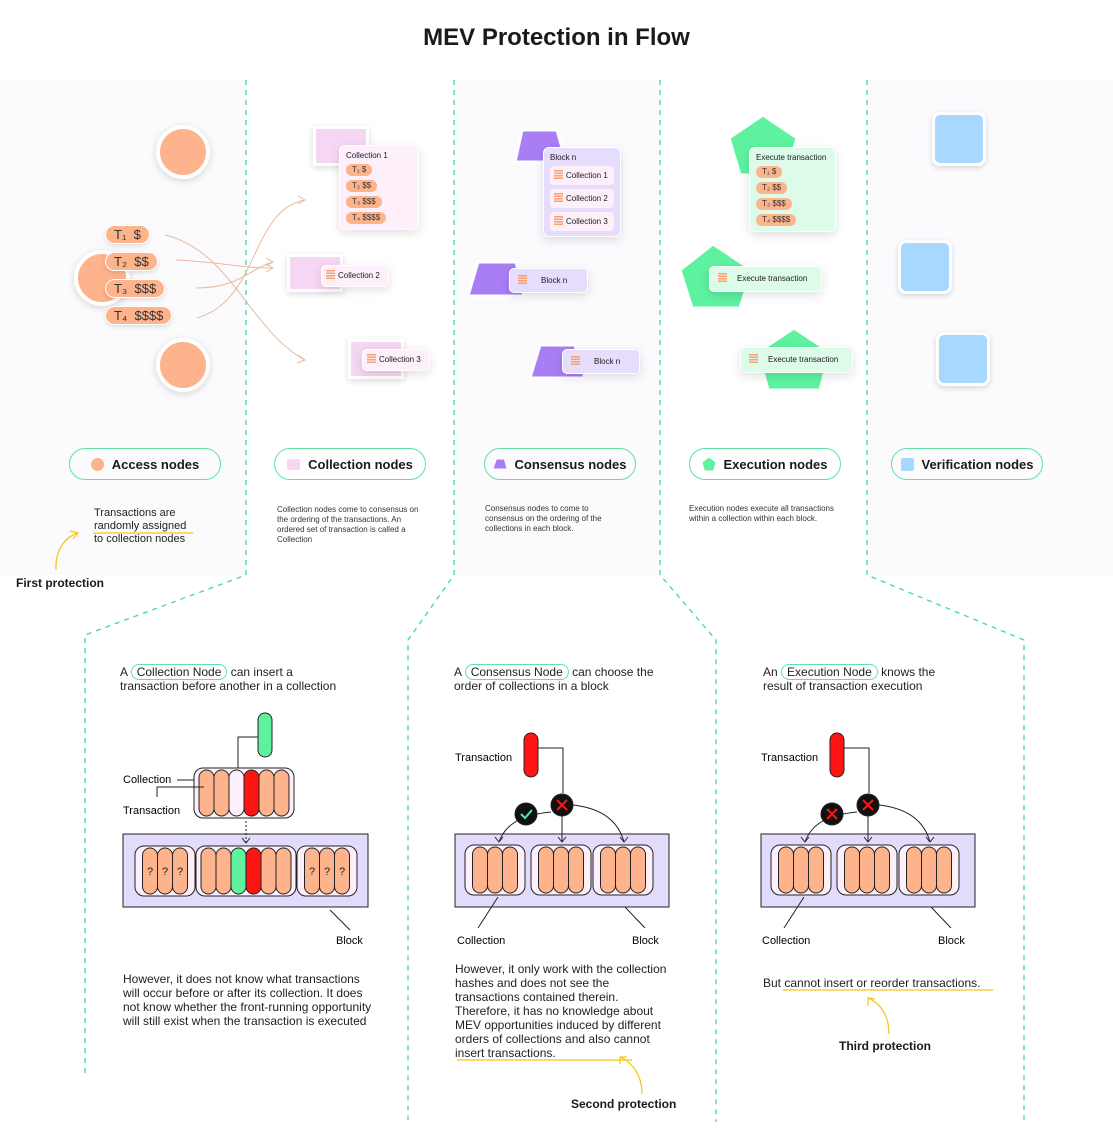 Image resolution: width=1113 pixels, height=1137 pixels. I want to click on collection-card: Collection 1 T₁ $ T₂ $$ T₃ $$$ T₄ $$$$, so click(379, 187).